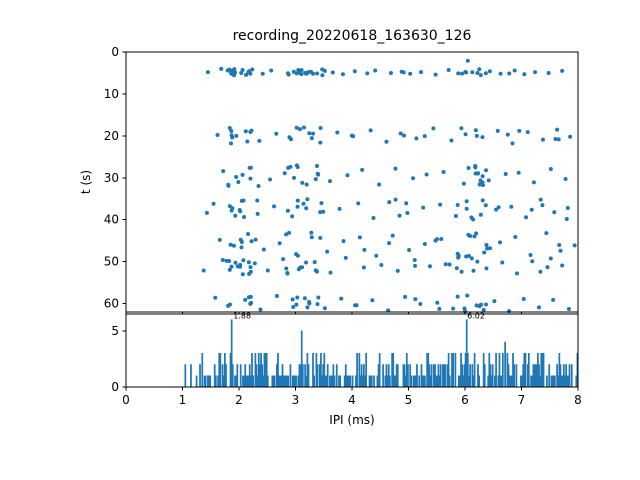 Image resolution: width=640 pixels, height=480 pixels. Describe the element at coordinates (126, 400) in the screenshot. I see `hist-x-tick-label: 0` at that location.